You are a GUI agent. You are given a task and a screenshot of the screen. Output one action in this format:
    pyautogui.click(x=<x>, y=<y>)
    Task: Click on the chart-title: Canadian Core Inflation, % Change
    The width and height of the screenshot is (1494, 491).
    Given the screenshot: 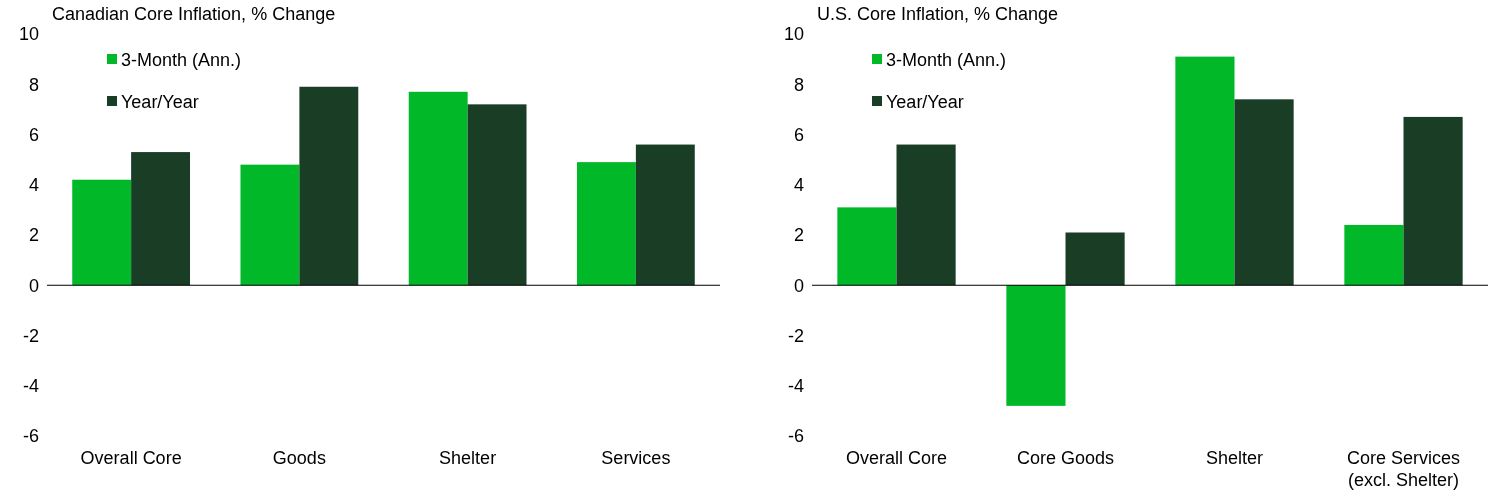 What is the action you would take?
    pyautogui.click(x=194, y=14)
    